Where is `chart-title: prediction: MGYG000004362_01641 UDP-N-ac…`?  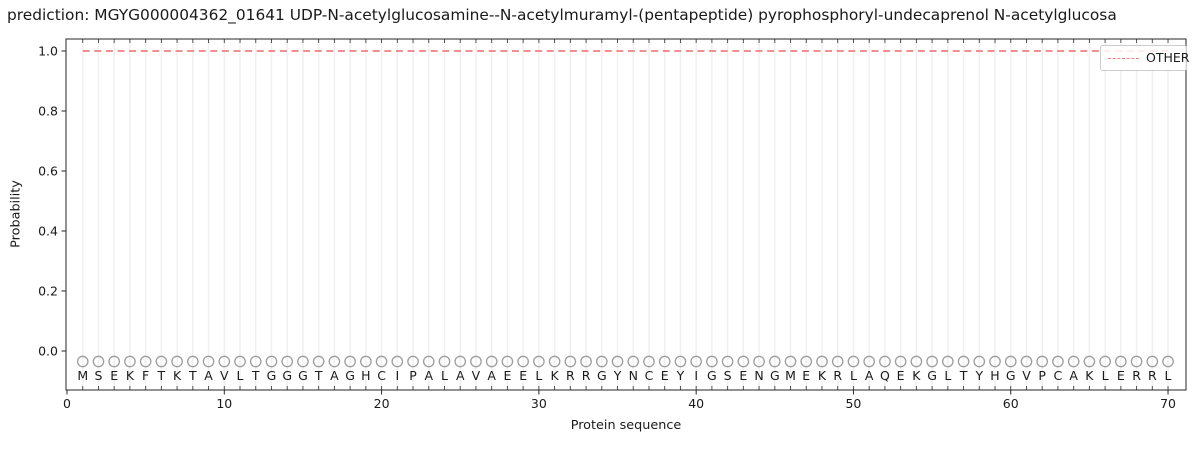 chart-title: prediction: MGYG000004362_01641 UDP-N-ac… is located at coordinates (562, 15).